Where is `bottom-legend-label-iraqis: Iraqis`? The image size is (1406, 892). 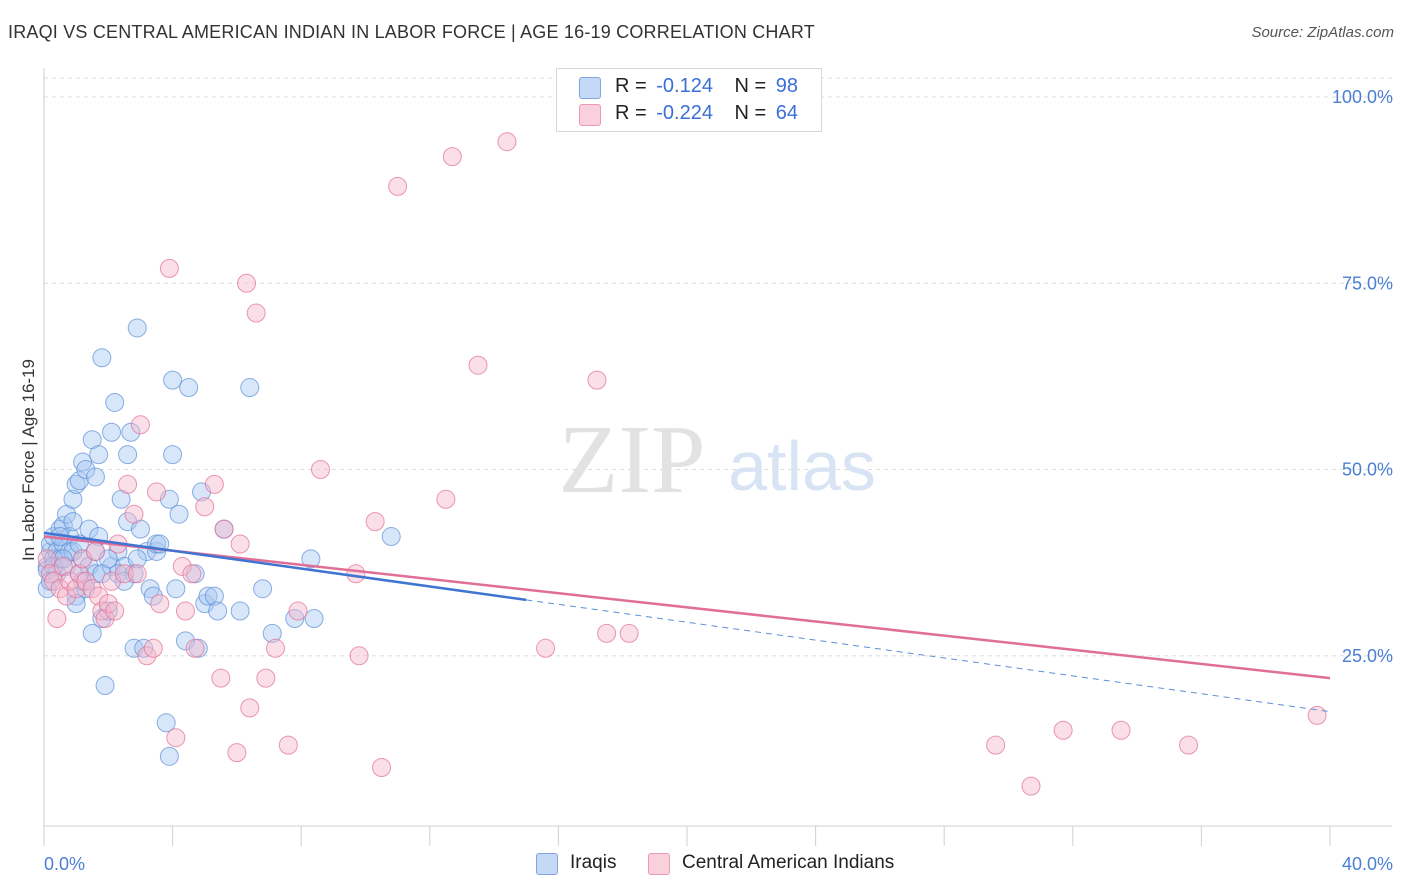 bottom-legend-label-iraqis: Iraqis is located at coordinates (593, 862).